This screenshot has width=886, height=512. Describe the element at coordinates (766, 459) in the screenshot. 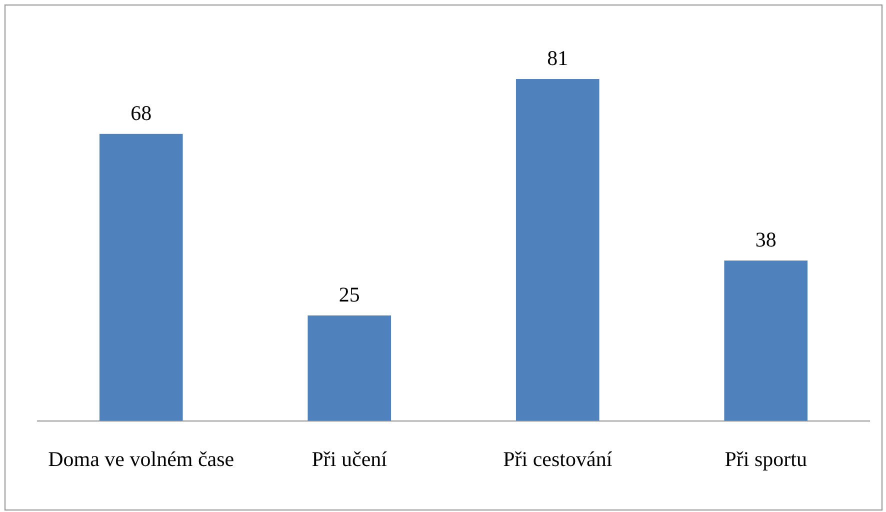

I see `x-tick-label: Při sportu` at that location.